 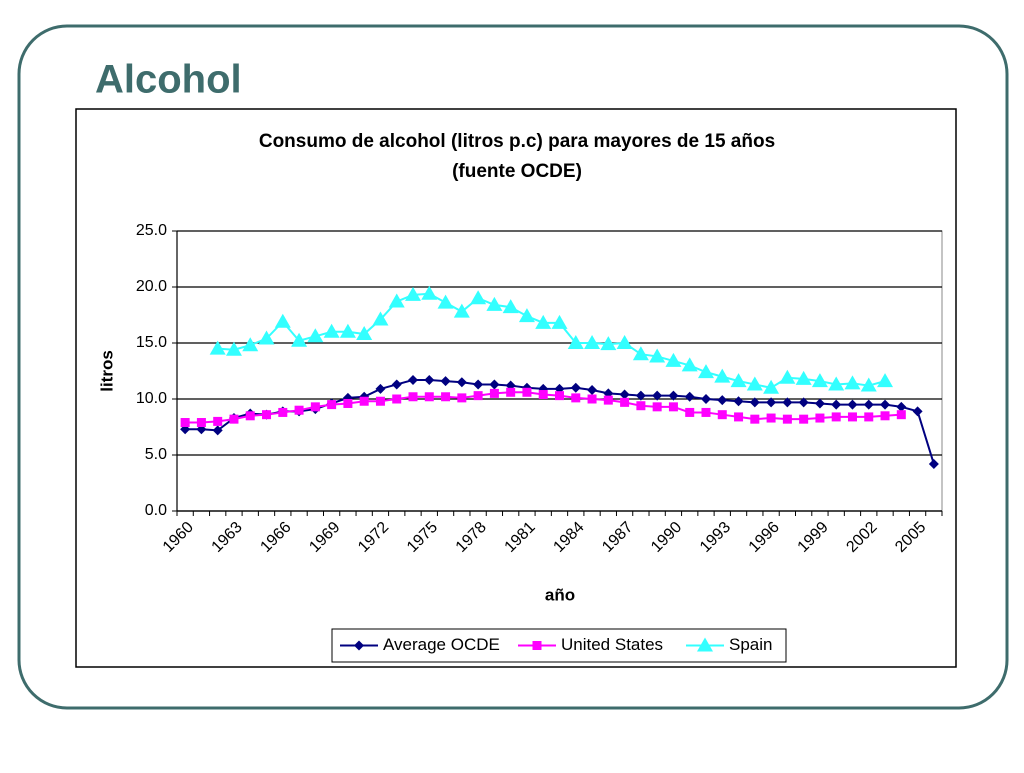 What do you see at coordinates (156, 454) in the screenshot?
I see `y-tick-label: 5.0` at bounding box center [156, 454].